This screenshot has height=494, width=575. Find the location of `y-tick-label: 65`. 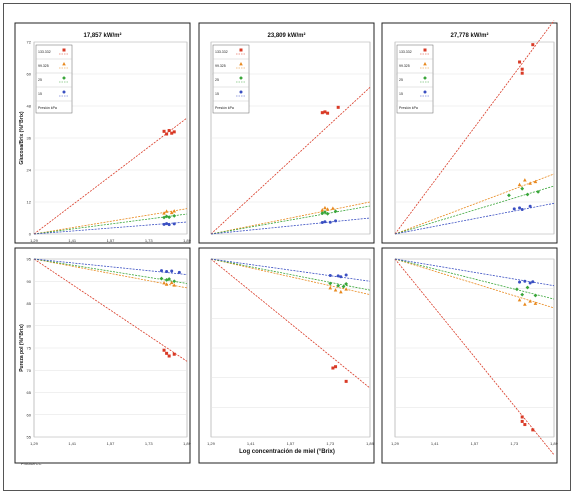

y-tick-label: 65 is located at coordinates (29, 392).